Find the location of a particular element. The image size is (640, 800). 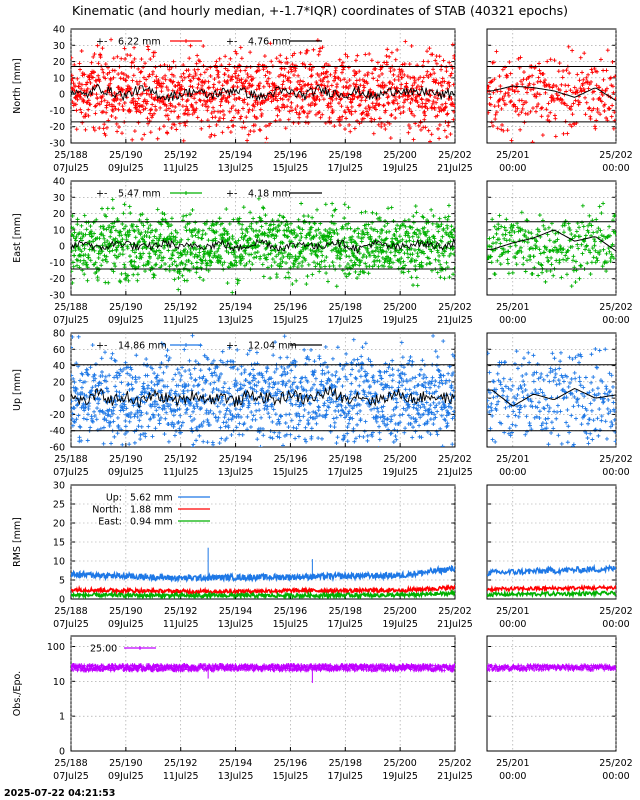

median-line is located at coordinates (263, 245).